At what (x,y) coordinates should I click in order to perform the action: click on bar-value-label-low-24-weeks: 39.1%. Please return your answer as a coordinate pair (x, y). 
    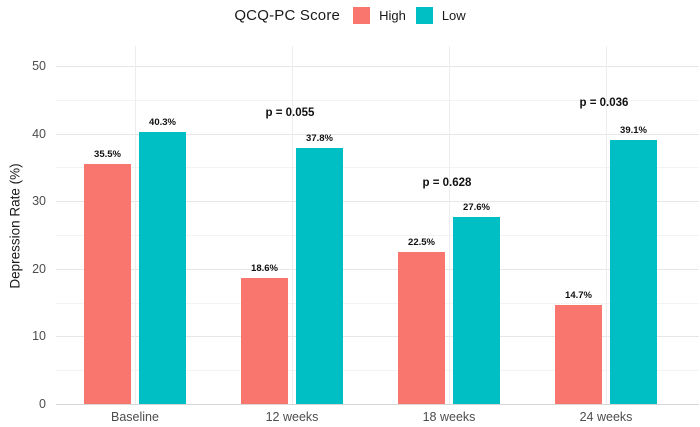
    Looking at the image, I should click on (633, 130).